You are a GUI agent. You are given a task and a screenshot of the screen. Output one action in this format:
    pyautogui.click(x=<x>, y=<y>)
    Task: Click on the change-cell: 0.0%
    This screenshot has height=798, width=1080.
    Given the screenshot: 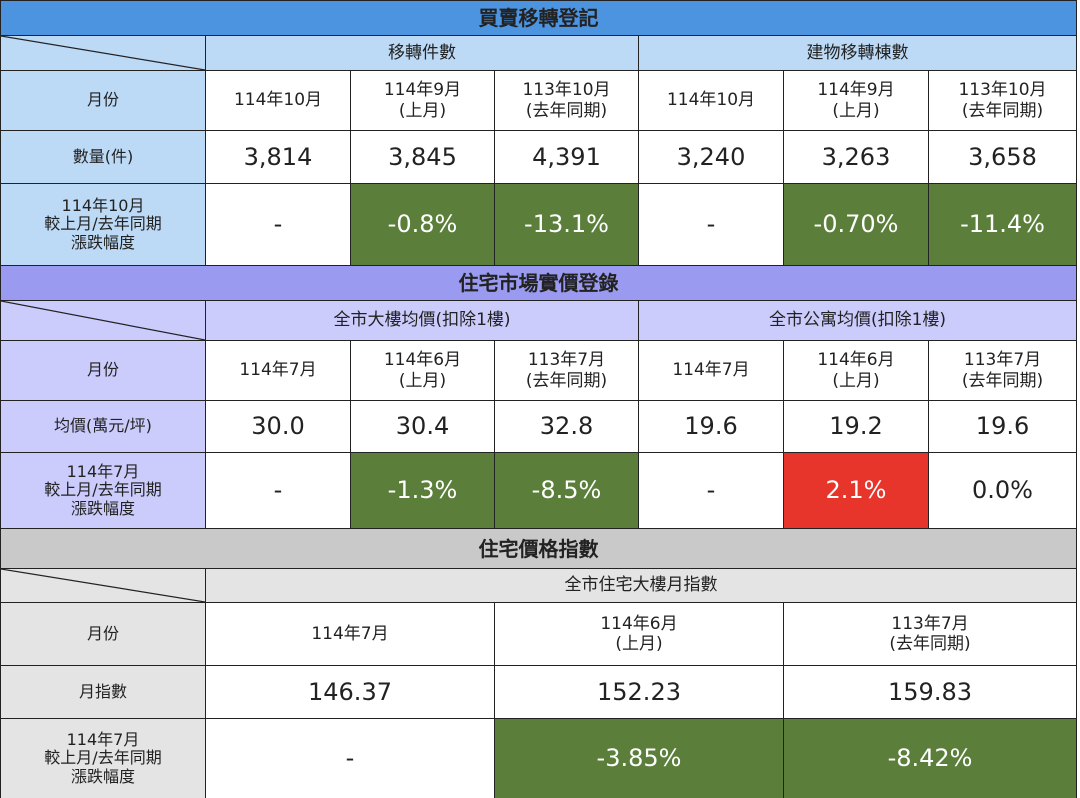 What is the action you would take?
    pyautogui.click(x=1002, y=490)
    